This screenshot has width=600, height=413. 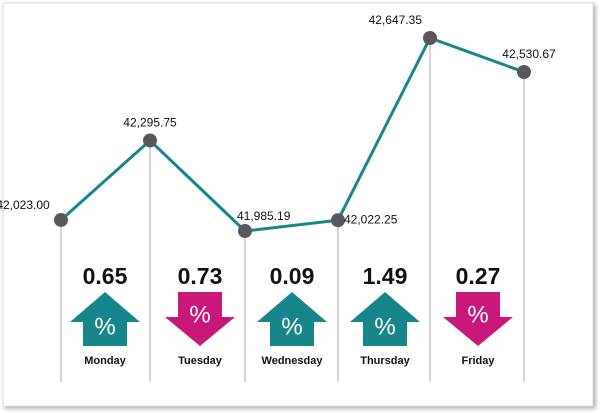 I want to click on change-value: 0.65, so click(x=105, y=276).